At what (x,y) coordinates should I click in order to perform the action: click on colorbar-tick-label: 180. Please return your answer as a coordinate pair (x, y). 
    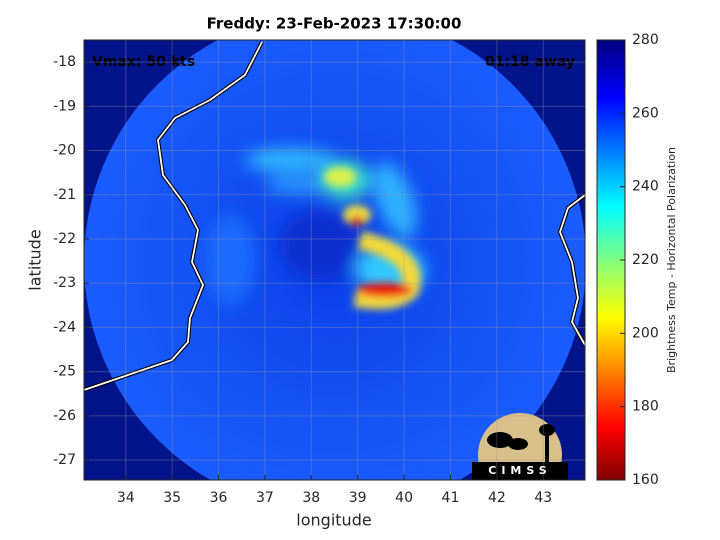
    Looking at the image, I should click on (645, 407).